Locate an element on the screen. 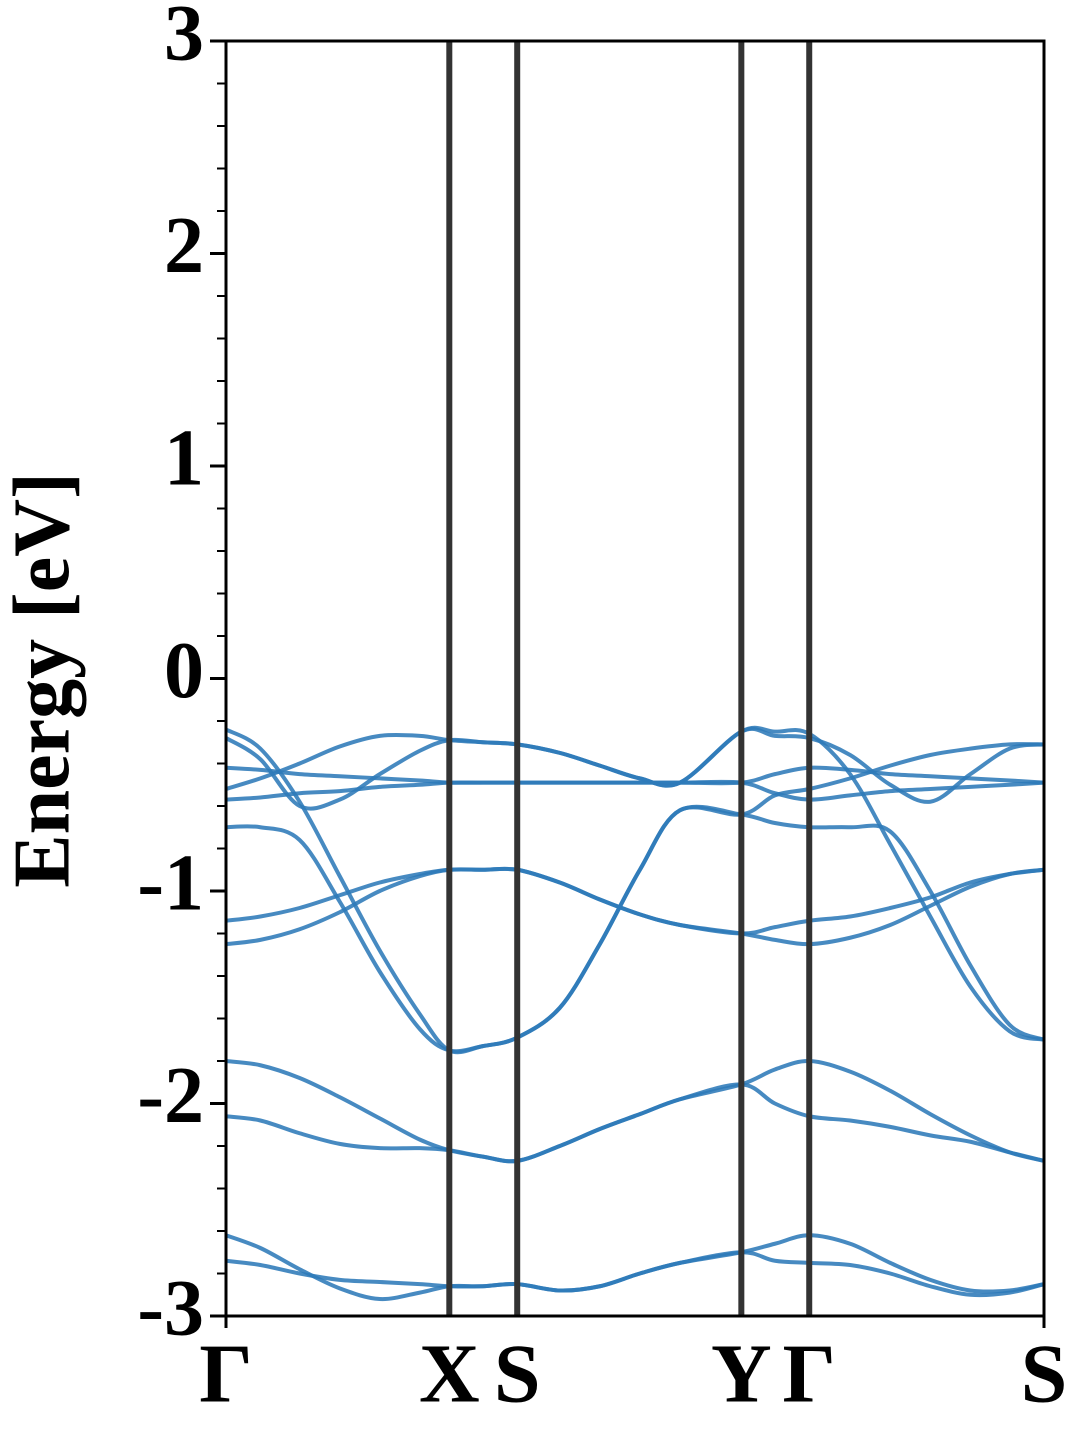  y-axis-label: Energy [eV] is located at coordinates (43, 679).